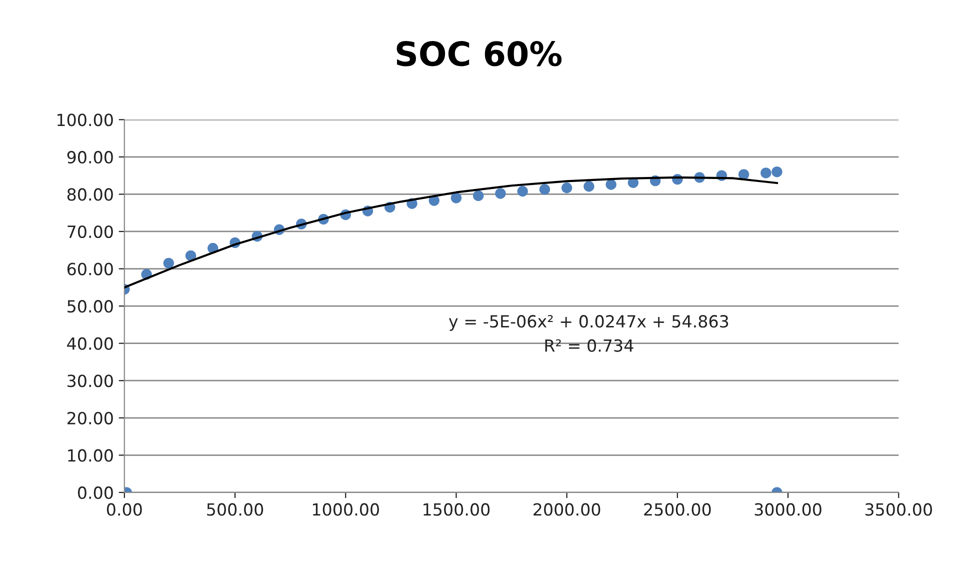  I want to click on annotation: y = -5E-06x² + 0.0247x + 54.863, so click(588, 323).